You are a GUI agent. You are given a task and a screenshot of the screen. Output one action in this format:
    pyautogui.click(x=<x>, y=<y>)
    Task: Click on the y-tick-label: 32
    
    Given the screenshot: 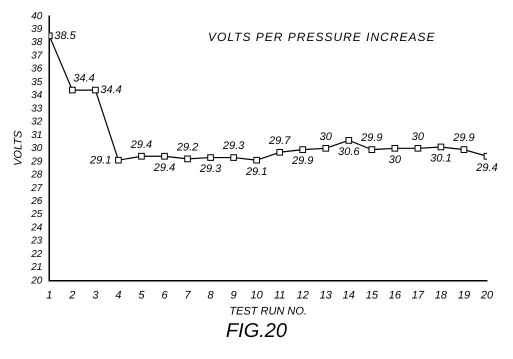 What is the action you would take?
    pyautogui.click(x=37, y=122)
    